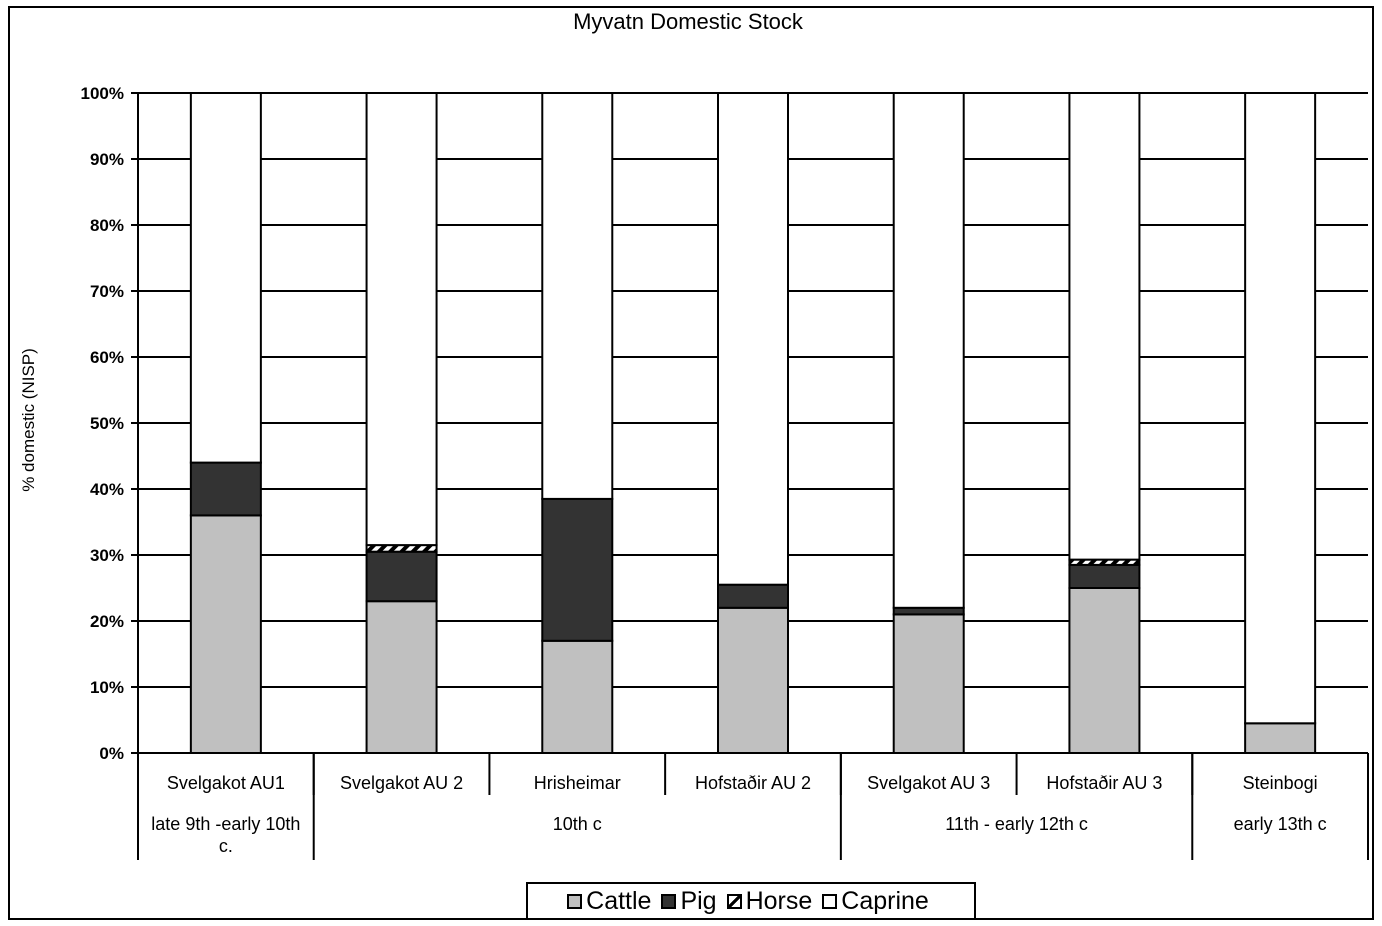 The height and width of the screenshot is (926, 1382). Describe the element at coordinates (107, 555) in the screenshot. I see `y-tick-label: 30%` at that location.